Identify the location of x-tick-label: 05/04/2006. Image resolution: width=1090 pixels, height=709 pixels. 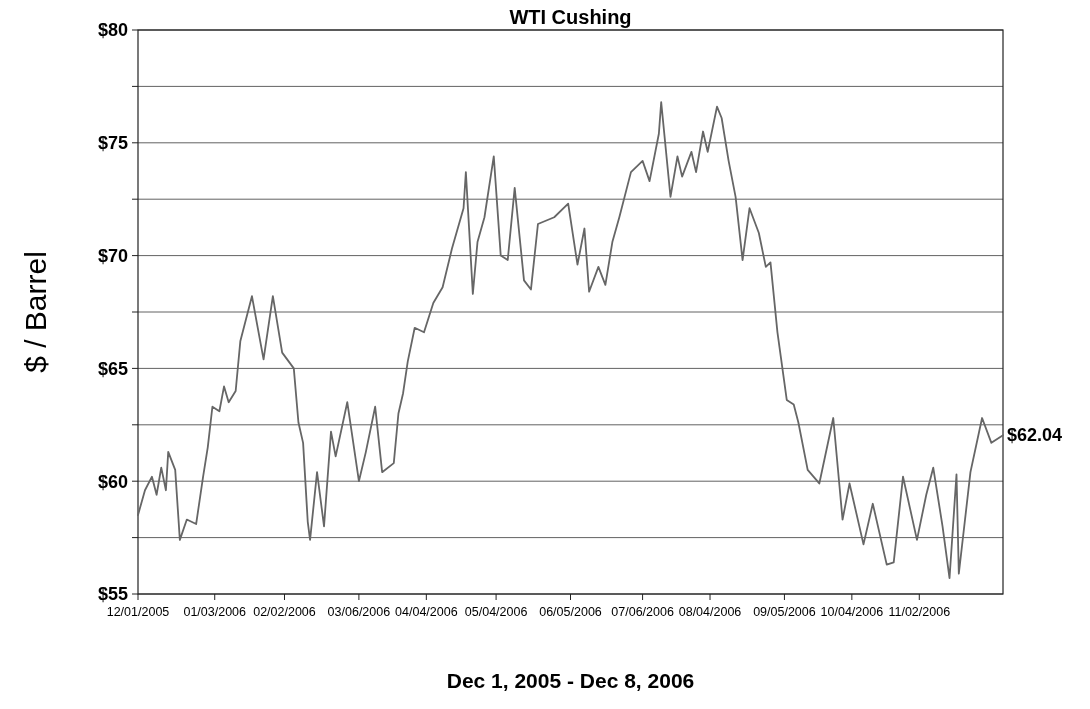
(496, 612).